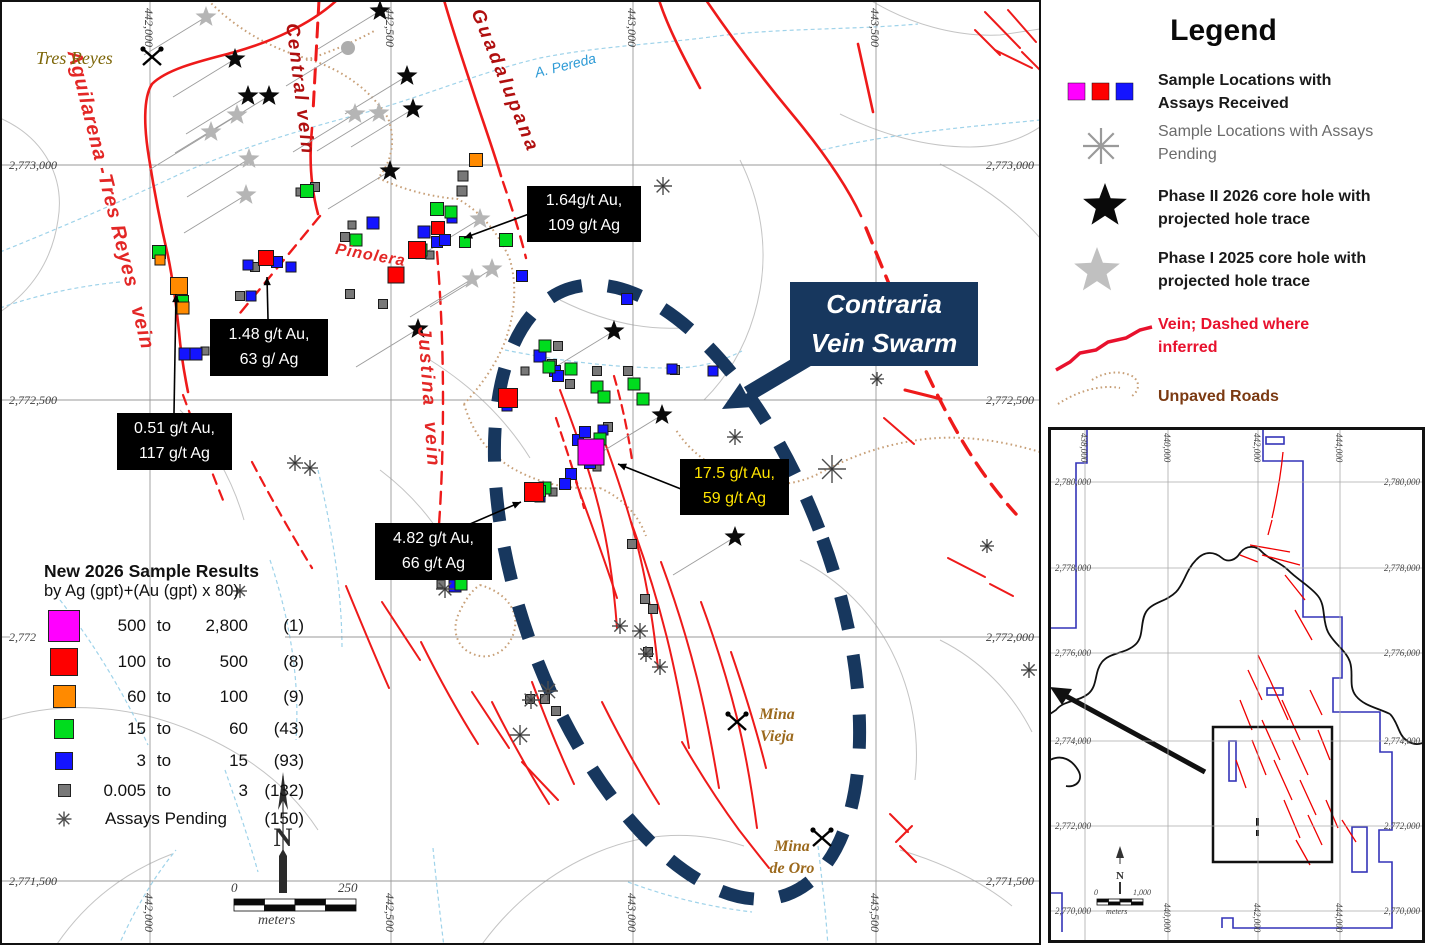  What do you see at coordinates (1339, 448) in the screenshot?
I see `inset-grid-label: 444,000` at bounding box center [1339, 448].